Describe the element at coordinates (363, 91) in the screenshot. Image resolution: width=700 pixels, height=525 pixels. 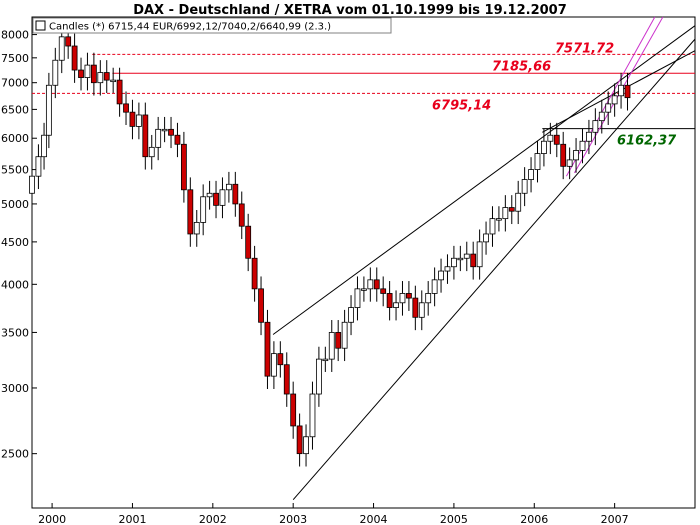
I see `horizontal-levels` at that location.